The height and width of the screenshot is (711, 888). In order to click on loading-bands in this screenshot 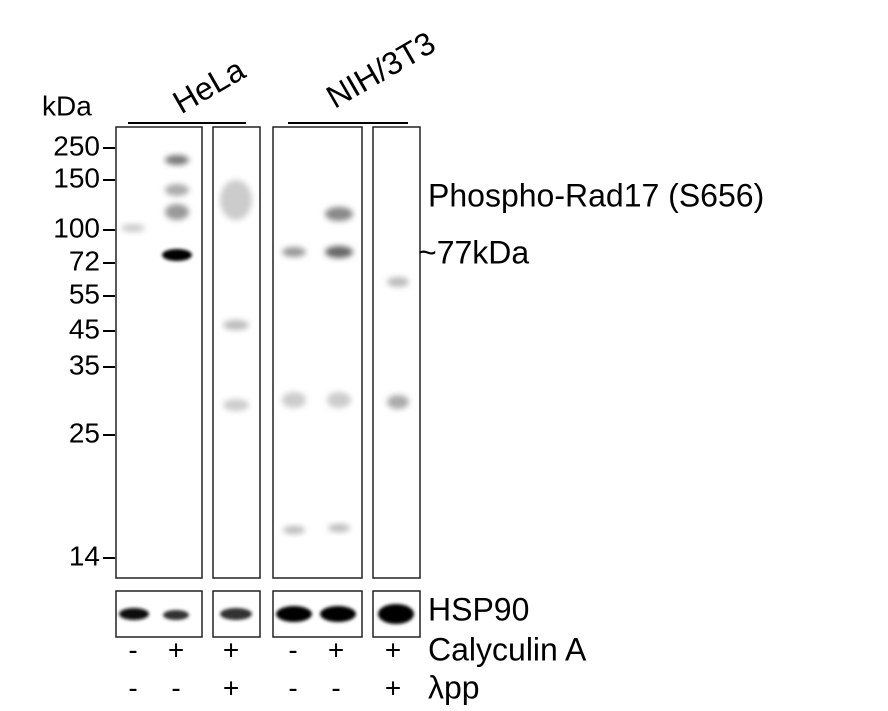, I will do `click(266, 614)`.